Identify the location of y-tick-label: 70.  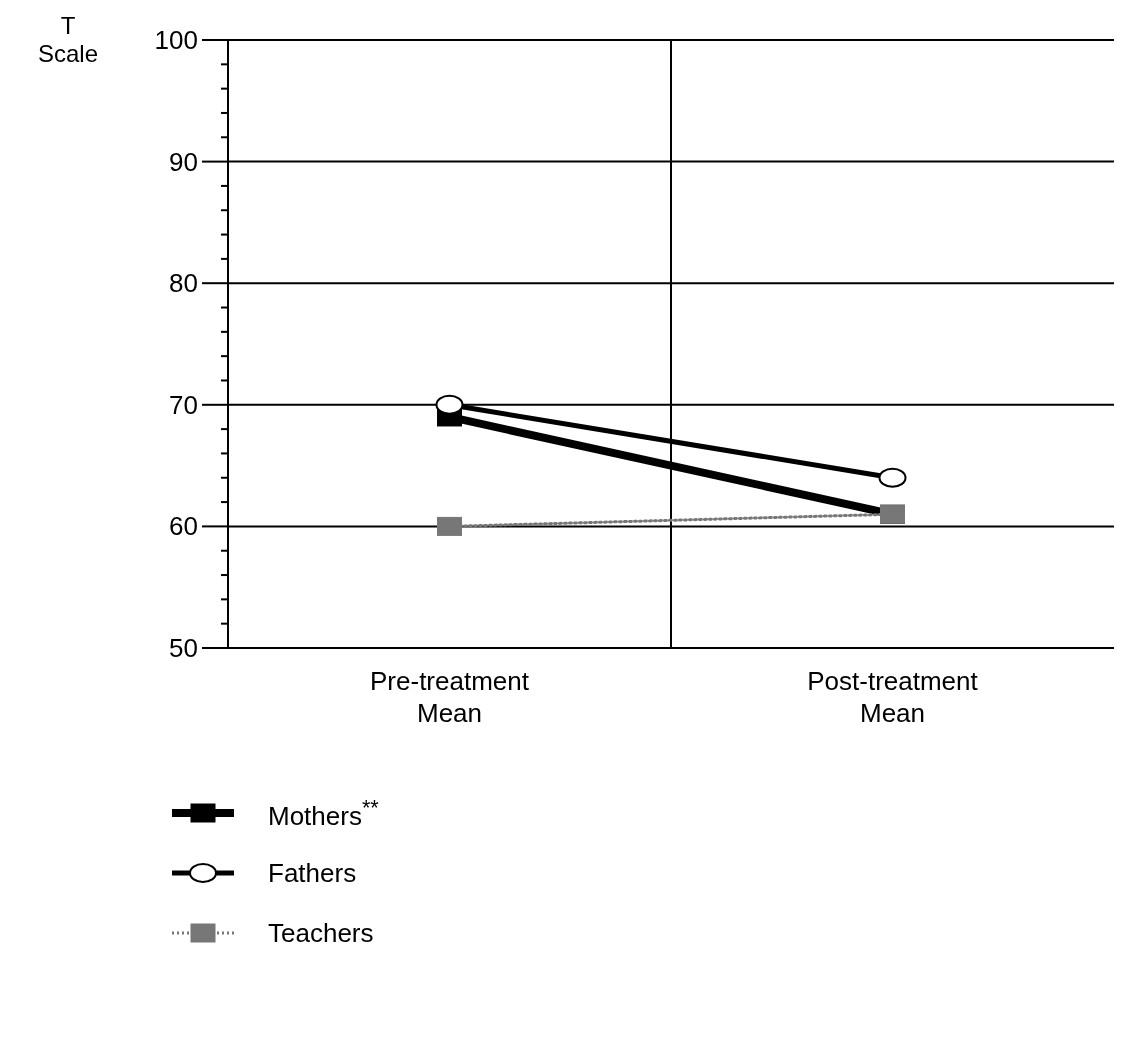
(183, 404).